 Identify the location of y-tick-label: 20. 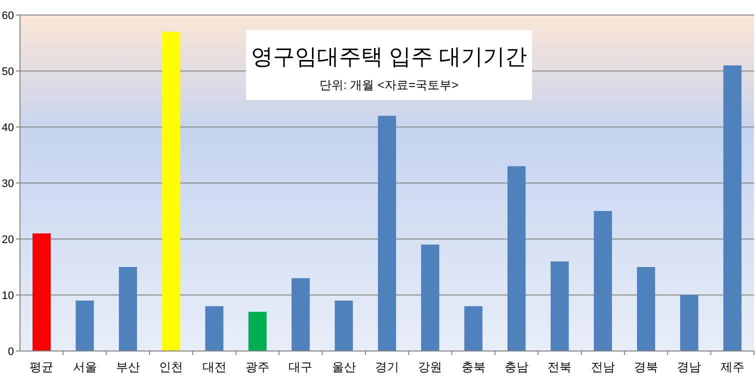
(8, 240).